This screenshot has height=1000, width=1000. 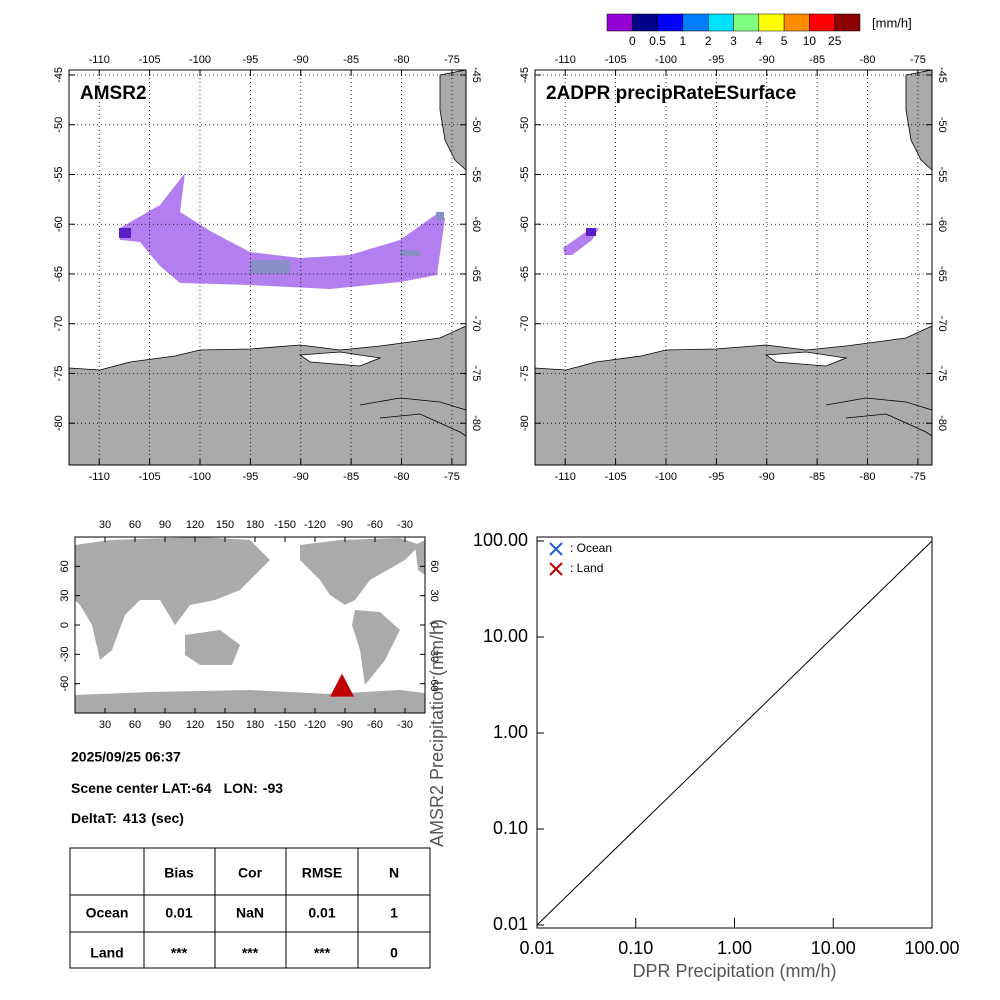 I want to click on lat: -64, so click(x=201, y=788).